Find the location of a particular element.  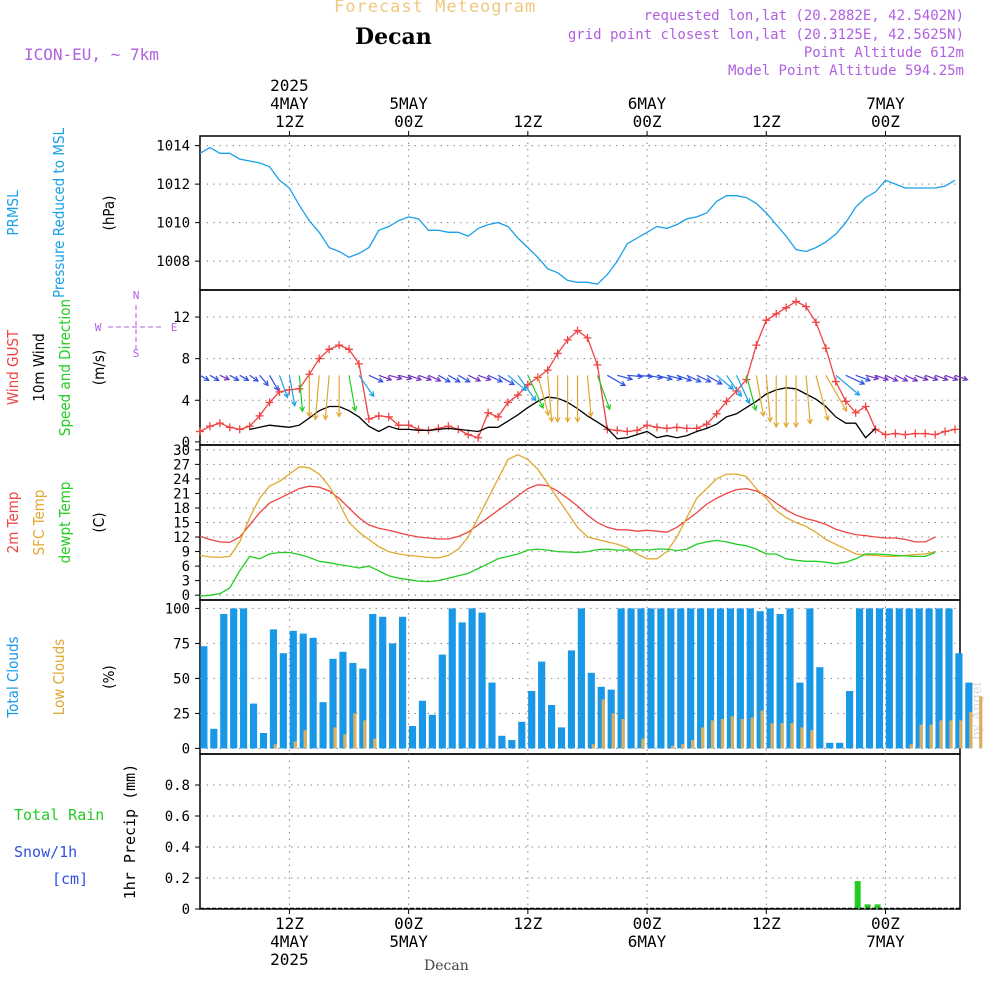

bottom-tick-label: 00Z is located at coordinates (647, 923).